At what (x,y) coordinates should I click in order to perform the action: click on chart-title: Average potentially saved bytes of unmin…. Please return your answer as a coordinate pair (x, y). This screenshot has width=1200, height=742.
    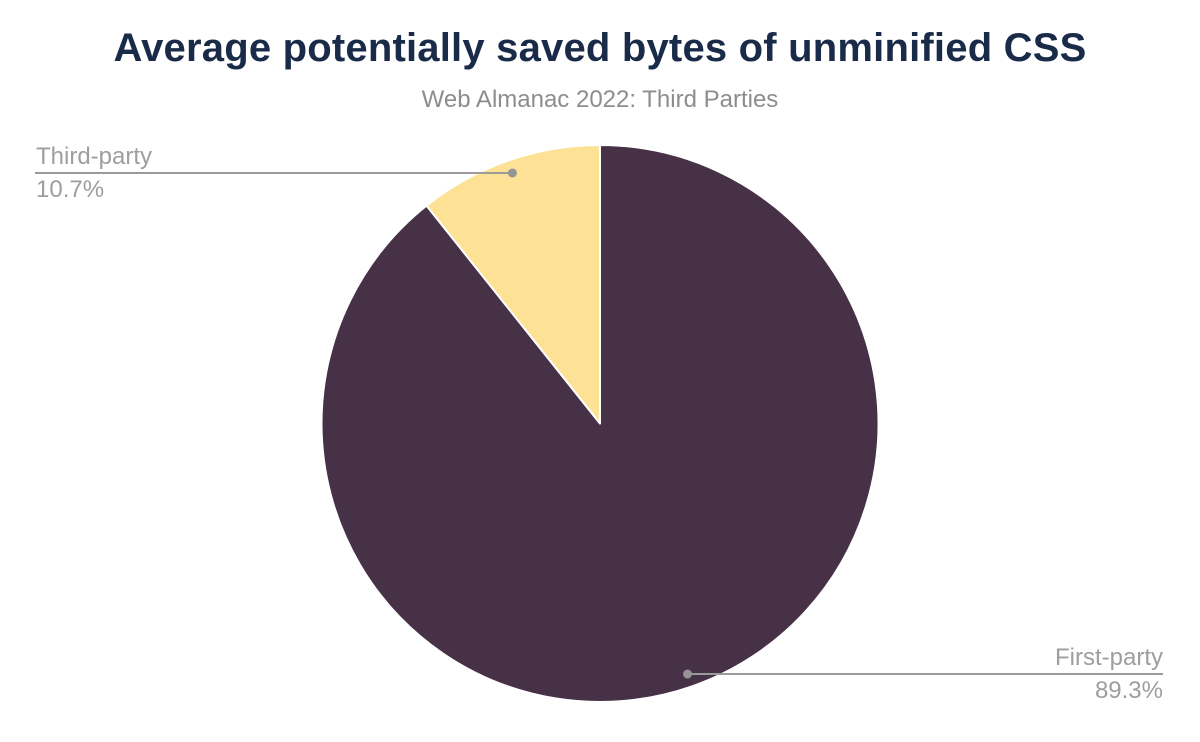
    Looking at the image, I should click on (600, 48).